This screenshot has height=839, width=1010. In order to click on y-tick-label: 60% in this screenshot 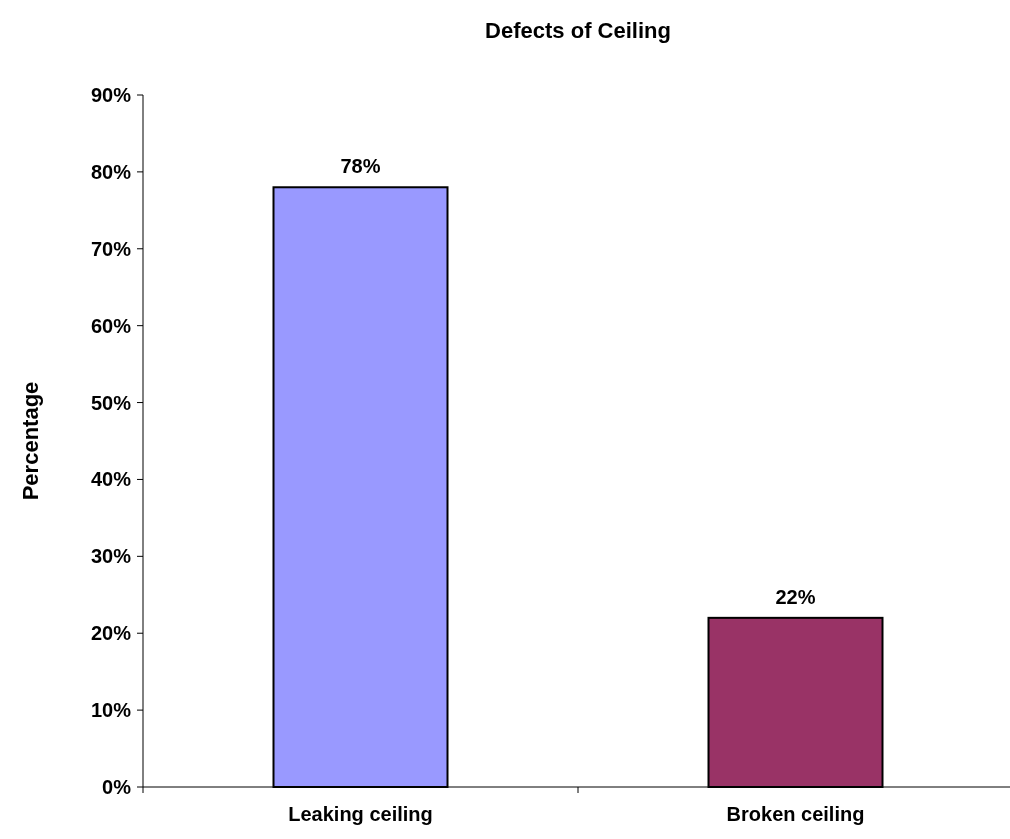, I will do `click(111, 325)`.